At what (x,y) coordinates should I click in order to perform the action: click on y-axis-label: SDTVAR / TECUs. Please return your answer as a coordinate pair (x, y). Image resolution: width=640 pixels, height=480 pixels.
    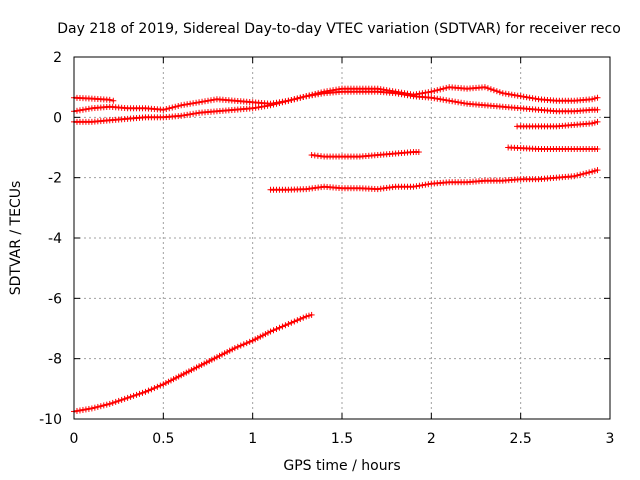
    Looking at the image, I should click on (16, 238).